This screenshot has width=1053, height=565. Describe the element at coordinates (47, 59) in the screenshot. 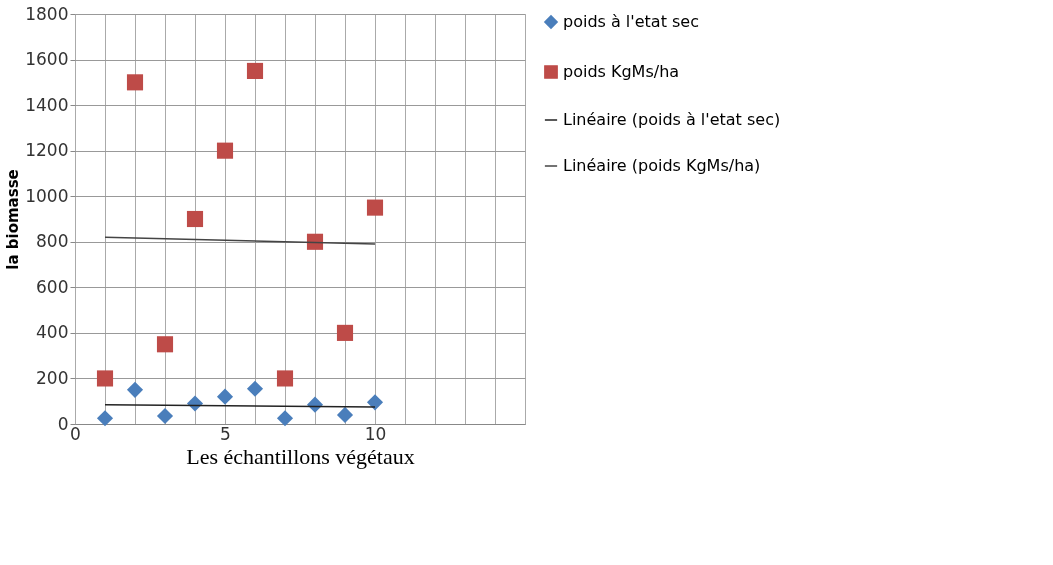

I see `y-tick-label: 1600` at that location.